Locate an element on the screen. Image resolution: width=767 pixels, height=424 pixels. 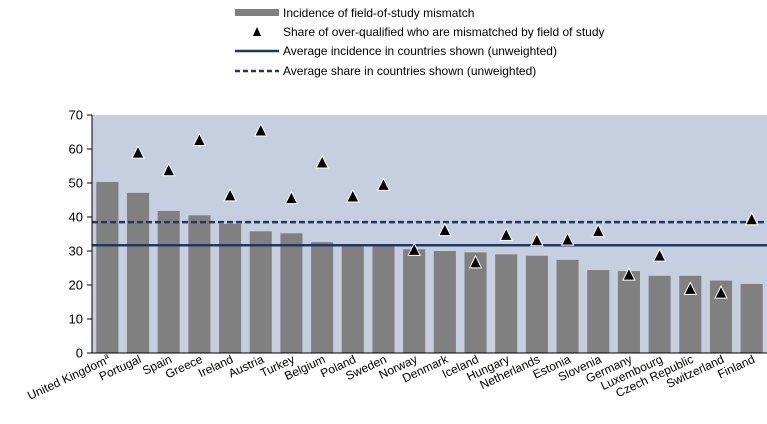
bar-sweden is located at coordinates (383, 299).